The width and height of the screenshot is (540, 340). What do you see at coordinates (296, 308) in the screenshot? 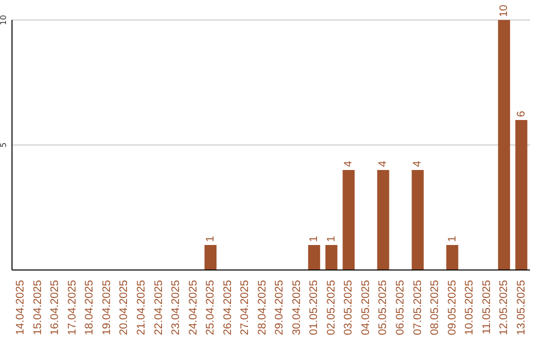
I see `x-tick-label: 30.04.2025` at bounding box center [296, 308].